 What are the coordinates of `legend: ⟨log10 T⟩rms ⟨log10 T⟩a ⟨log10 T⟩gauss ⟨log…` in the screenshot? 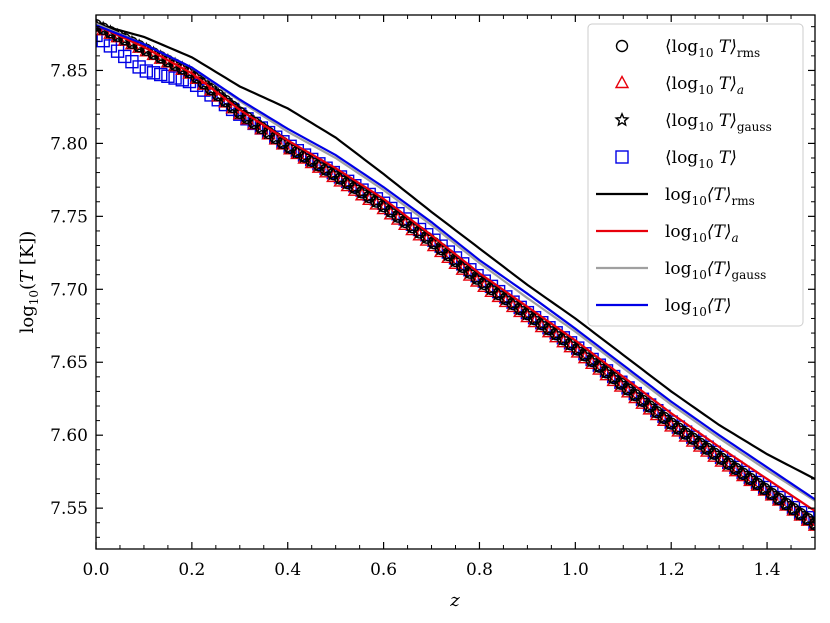 It's located at (695, 175).